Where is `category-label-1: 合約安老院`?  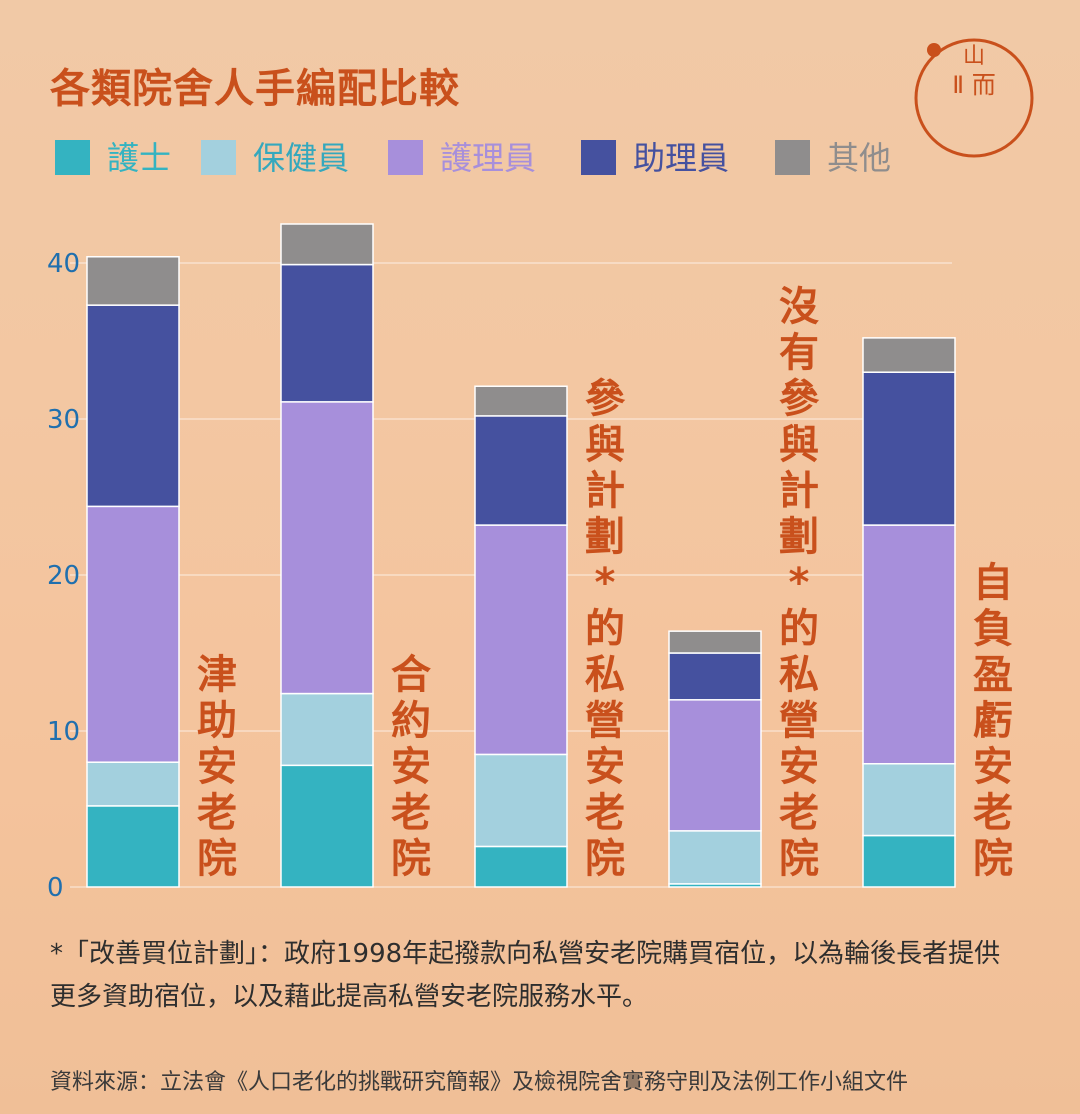
category-label-1: 合約安老院 is located at coordinates (411, 767).